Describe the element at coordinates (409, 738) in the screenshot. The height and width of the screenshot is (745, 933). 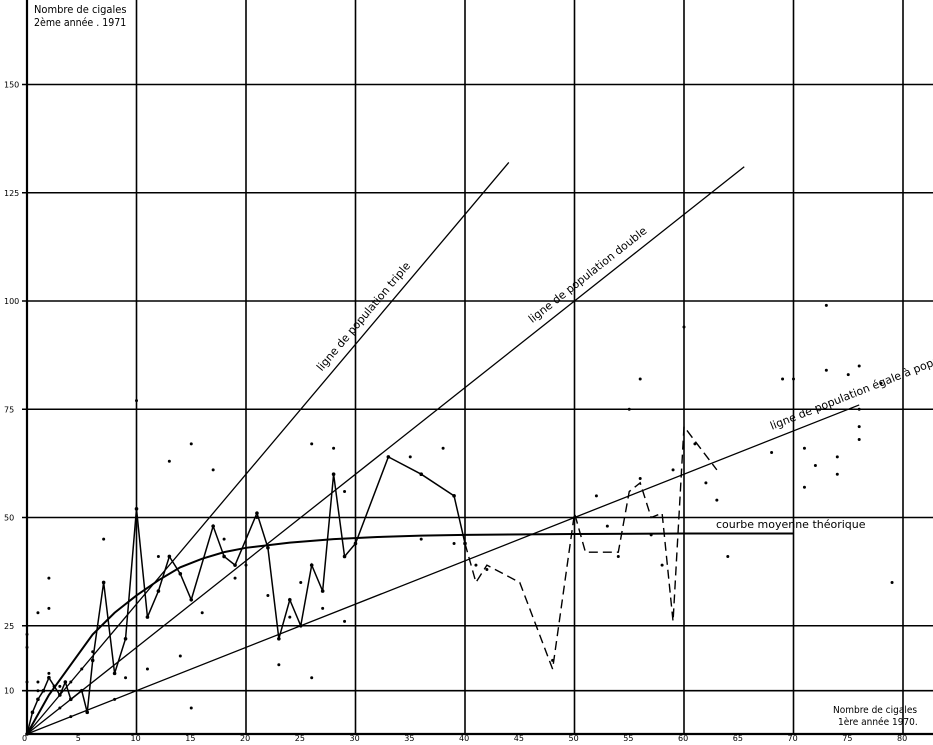
I see `x-tick-label: 35` at that location.